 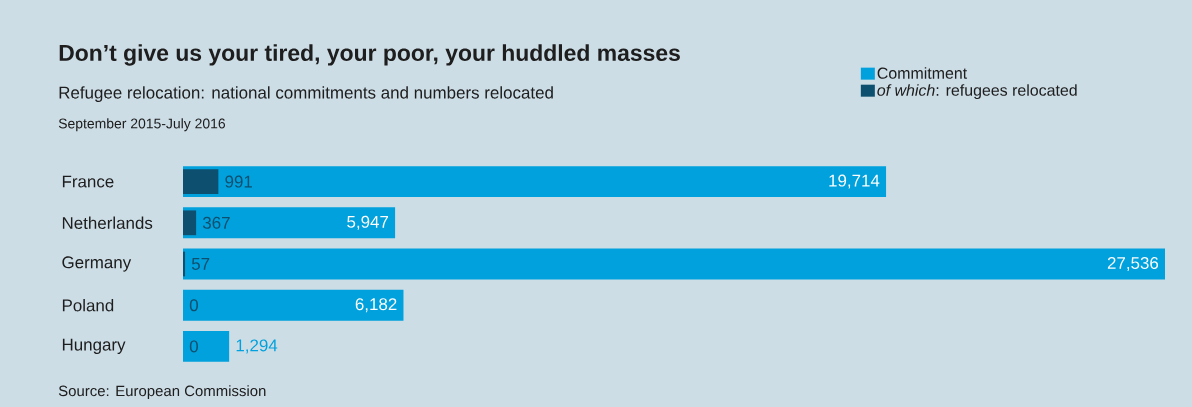 What do you see at coordinates (107, 223) in the screenshot?
I see `y-tick-label: Netherlands` at bounding box center [107, 223].